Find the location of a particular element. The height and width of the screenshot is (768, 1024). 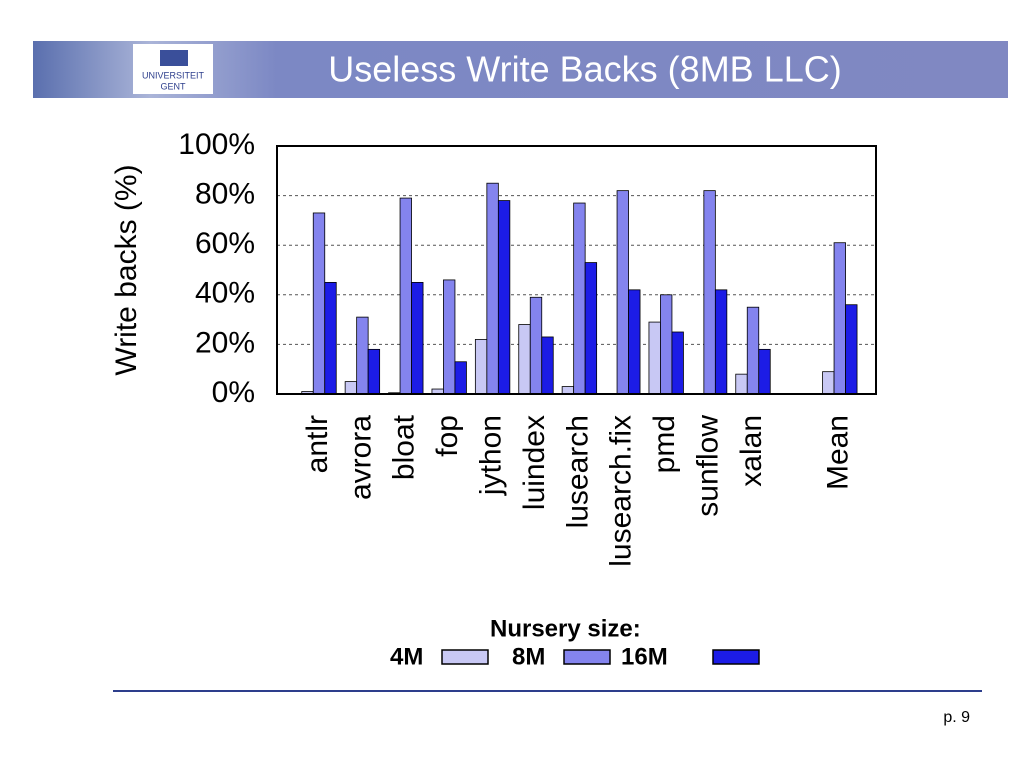

legend-label: 16M is located at coordinates (644, 656).